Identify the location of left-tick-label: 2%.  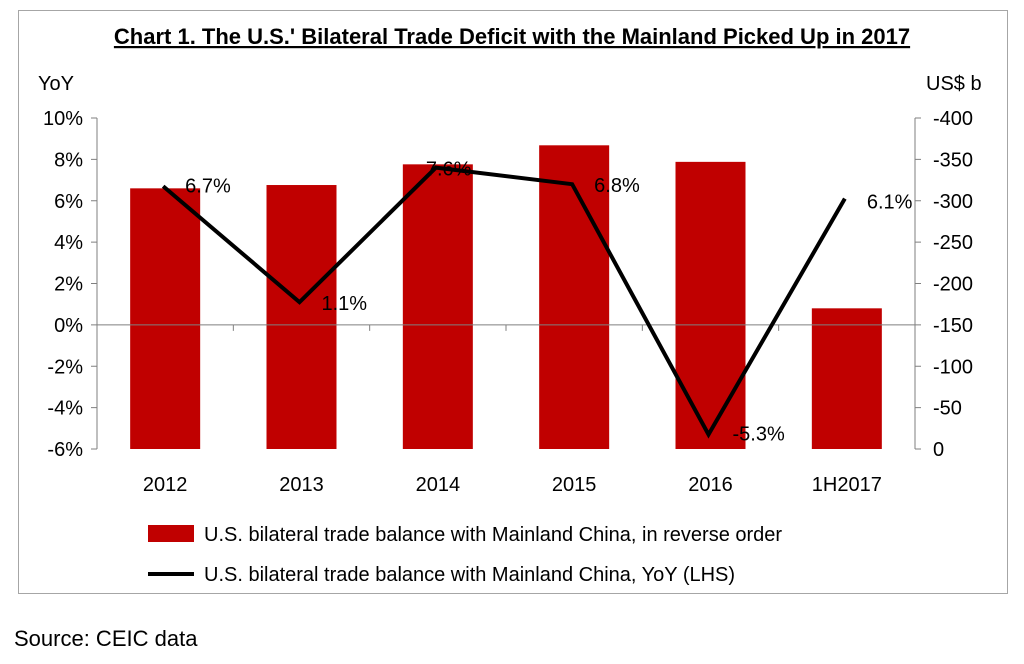
(68, 285).